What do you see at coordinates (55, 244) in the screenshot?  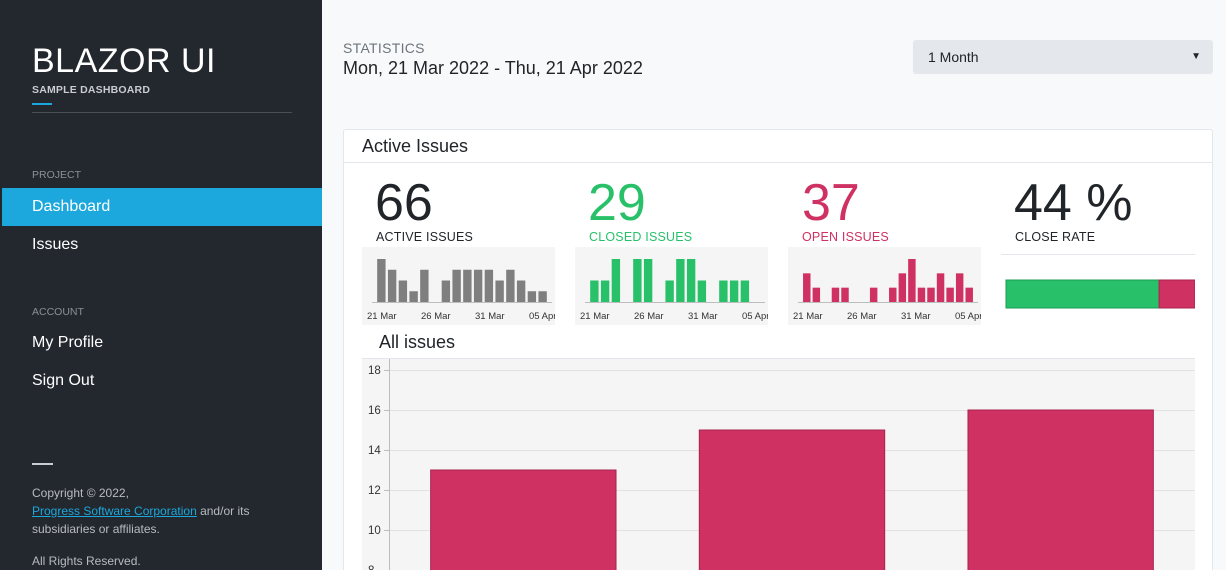 I see `sidebar-item-issues: Issues` at bounding box center [55, 244].